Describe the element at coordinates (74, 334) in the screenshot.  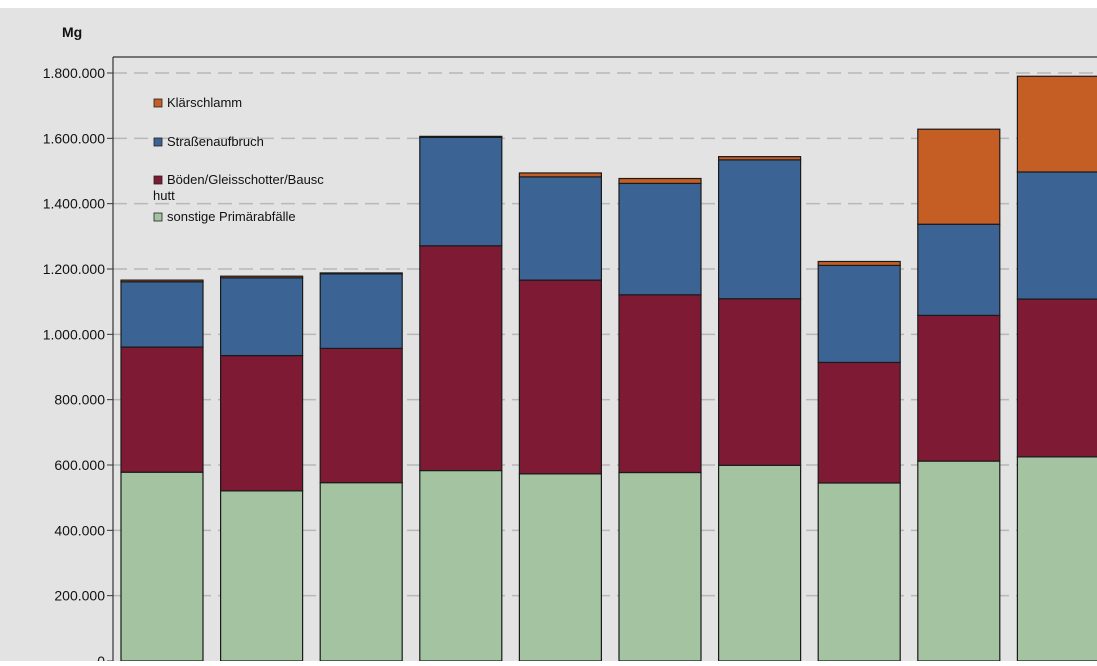
I see `y-tick-label: 1.000.000` at that location.